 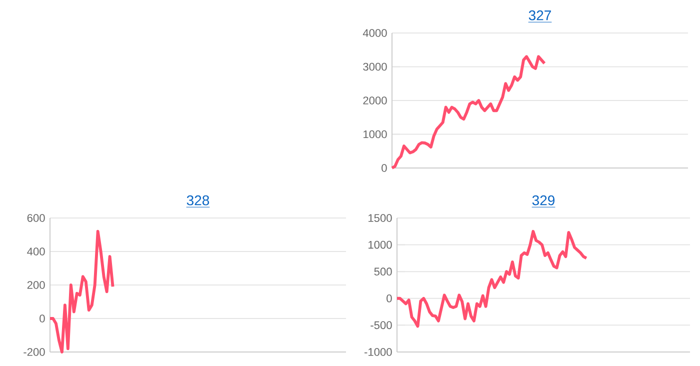 What do you see at coordinates (374, 33) in the screenshot?
I see `y-tick-label: 4000` at bounding box center [374, 33].